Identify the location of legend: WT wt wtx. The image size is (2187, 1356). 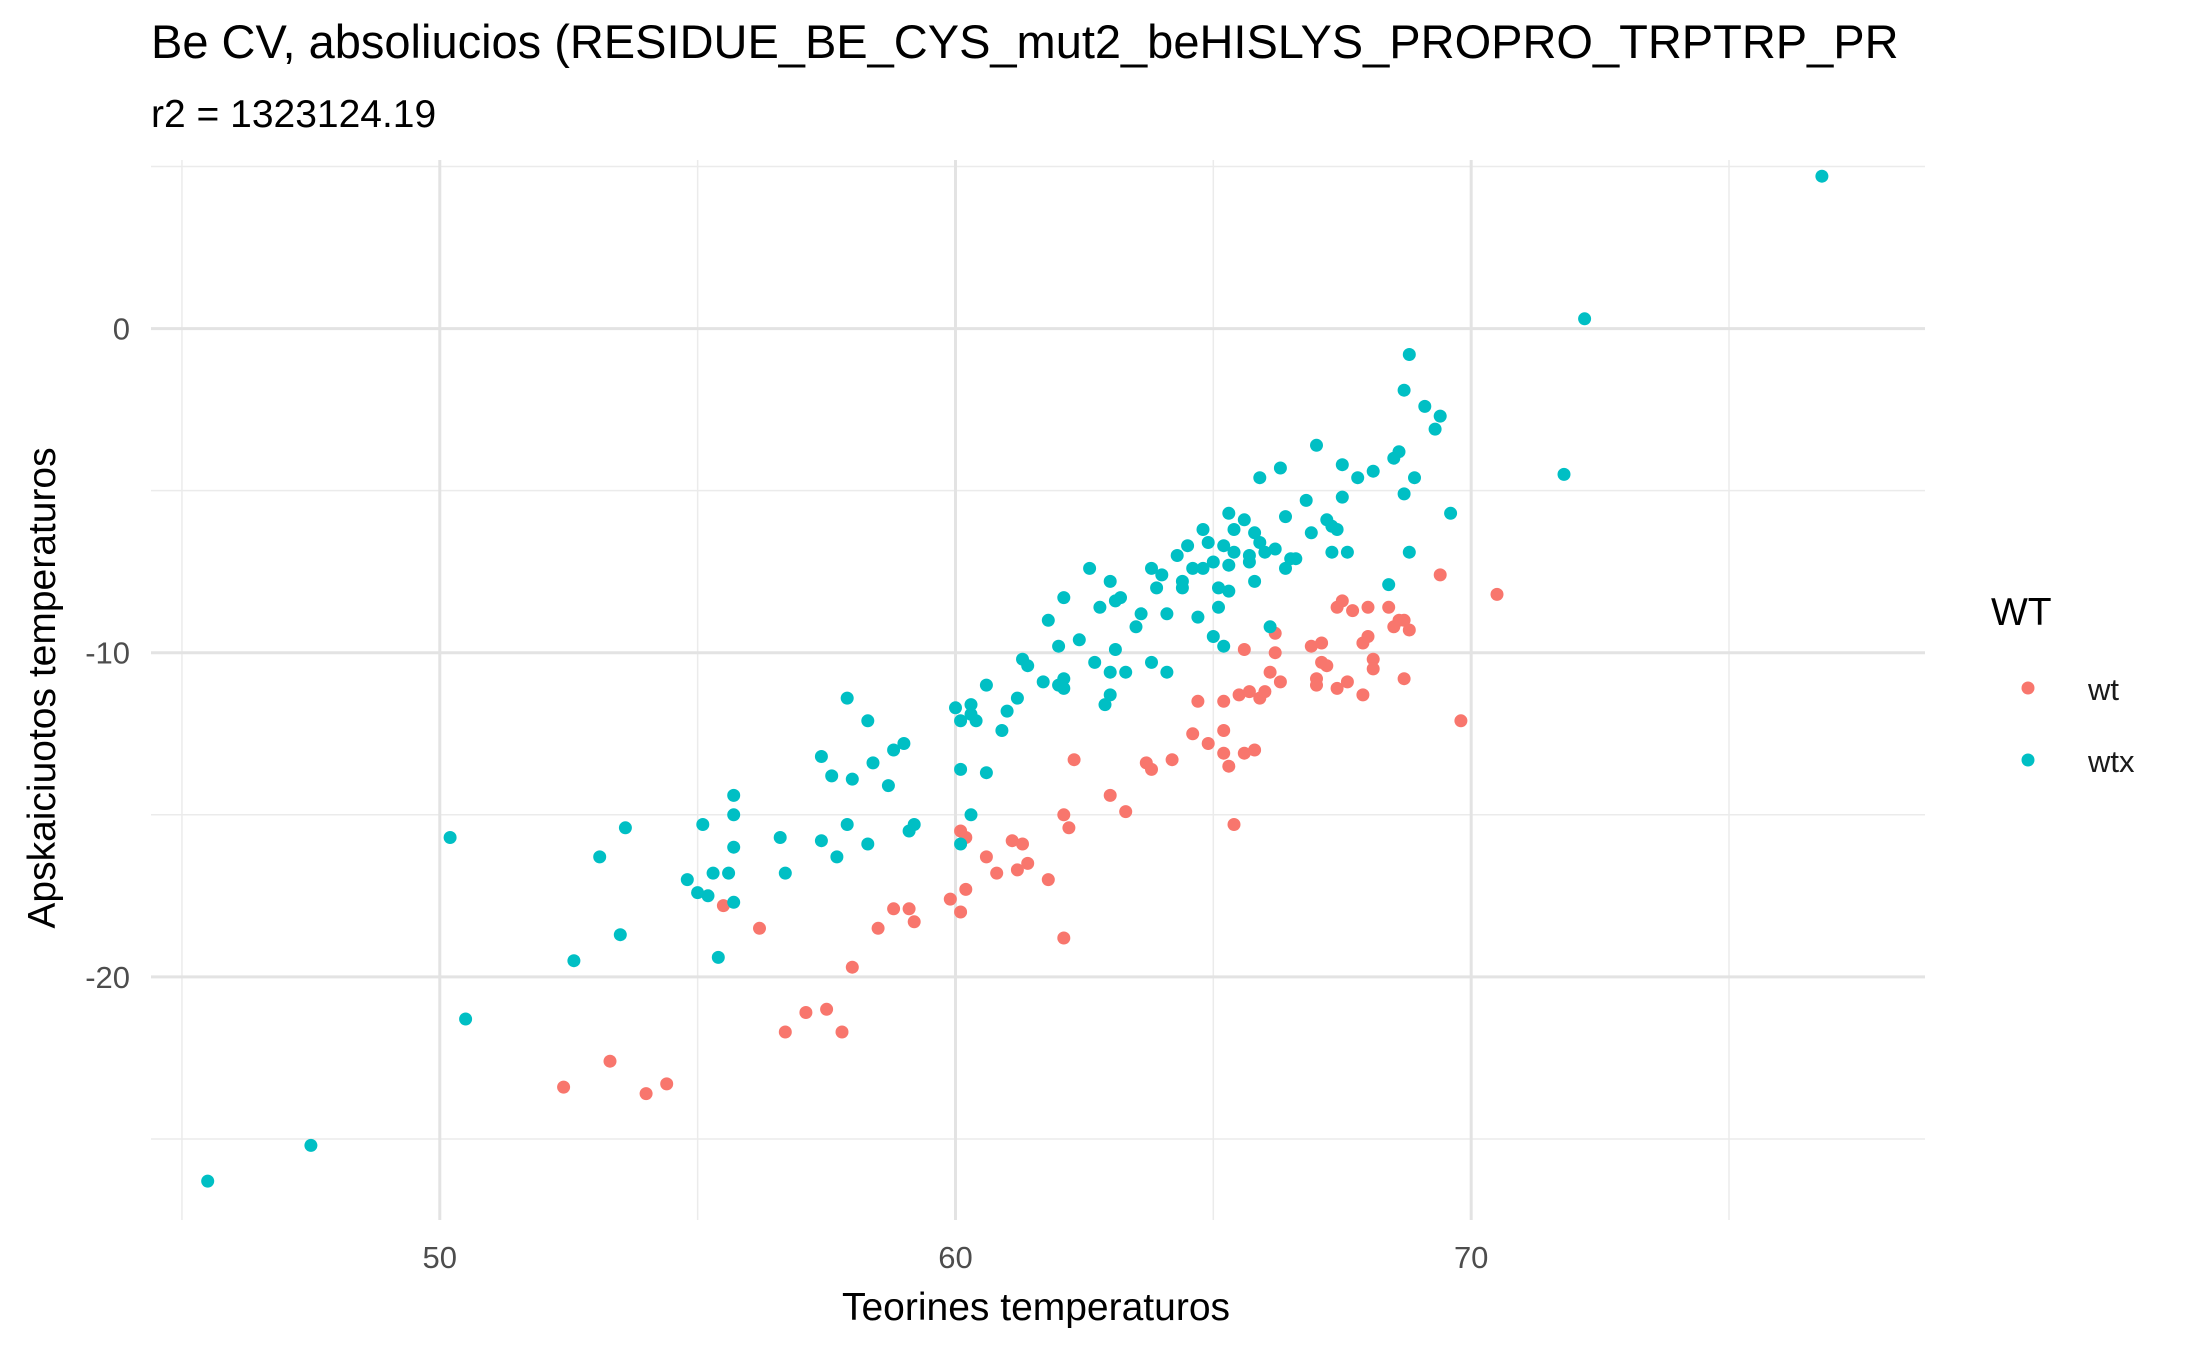
(2063, 685).